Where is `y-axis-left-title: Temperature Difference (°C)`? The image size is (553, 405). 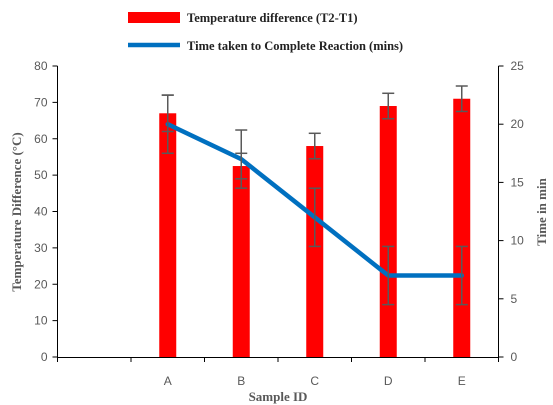
y-axis-left-title: Temperature Difference (°C) is located at coordinates (16, 211).